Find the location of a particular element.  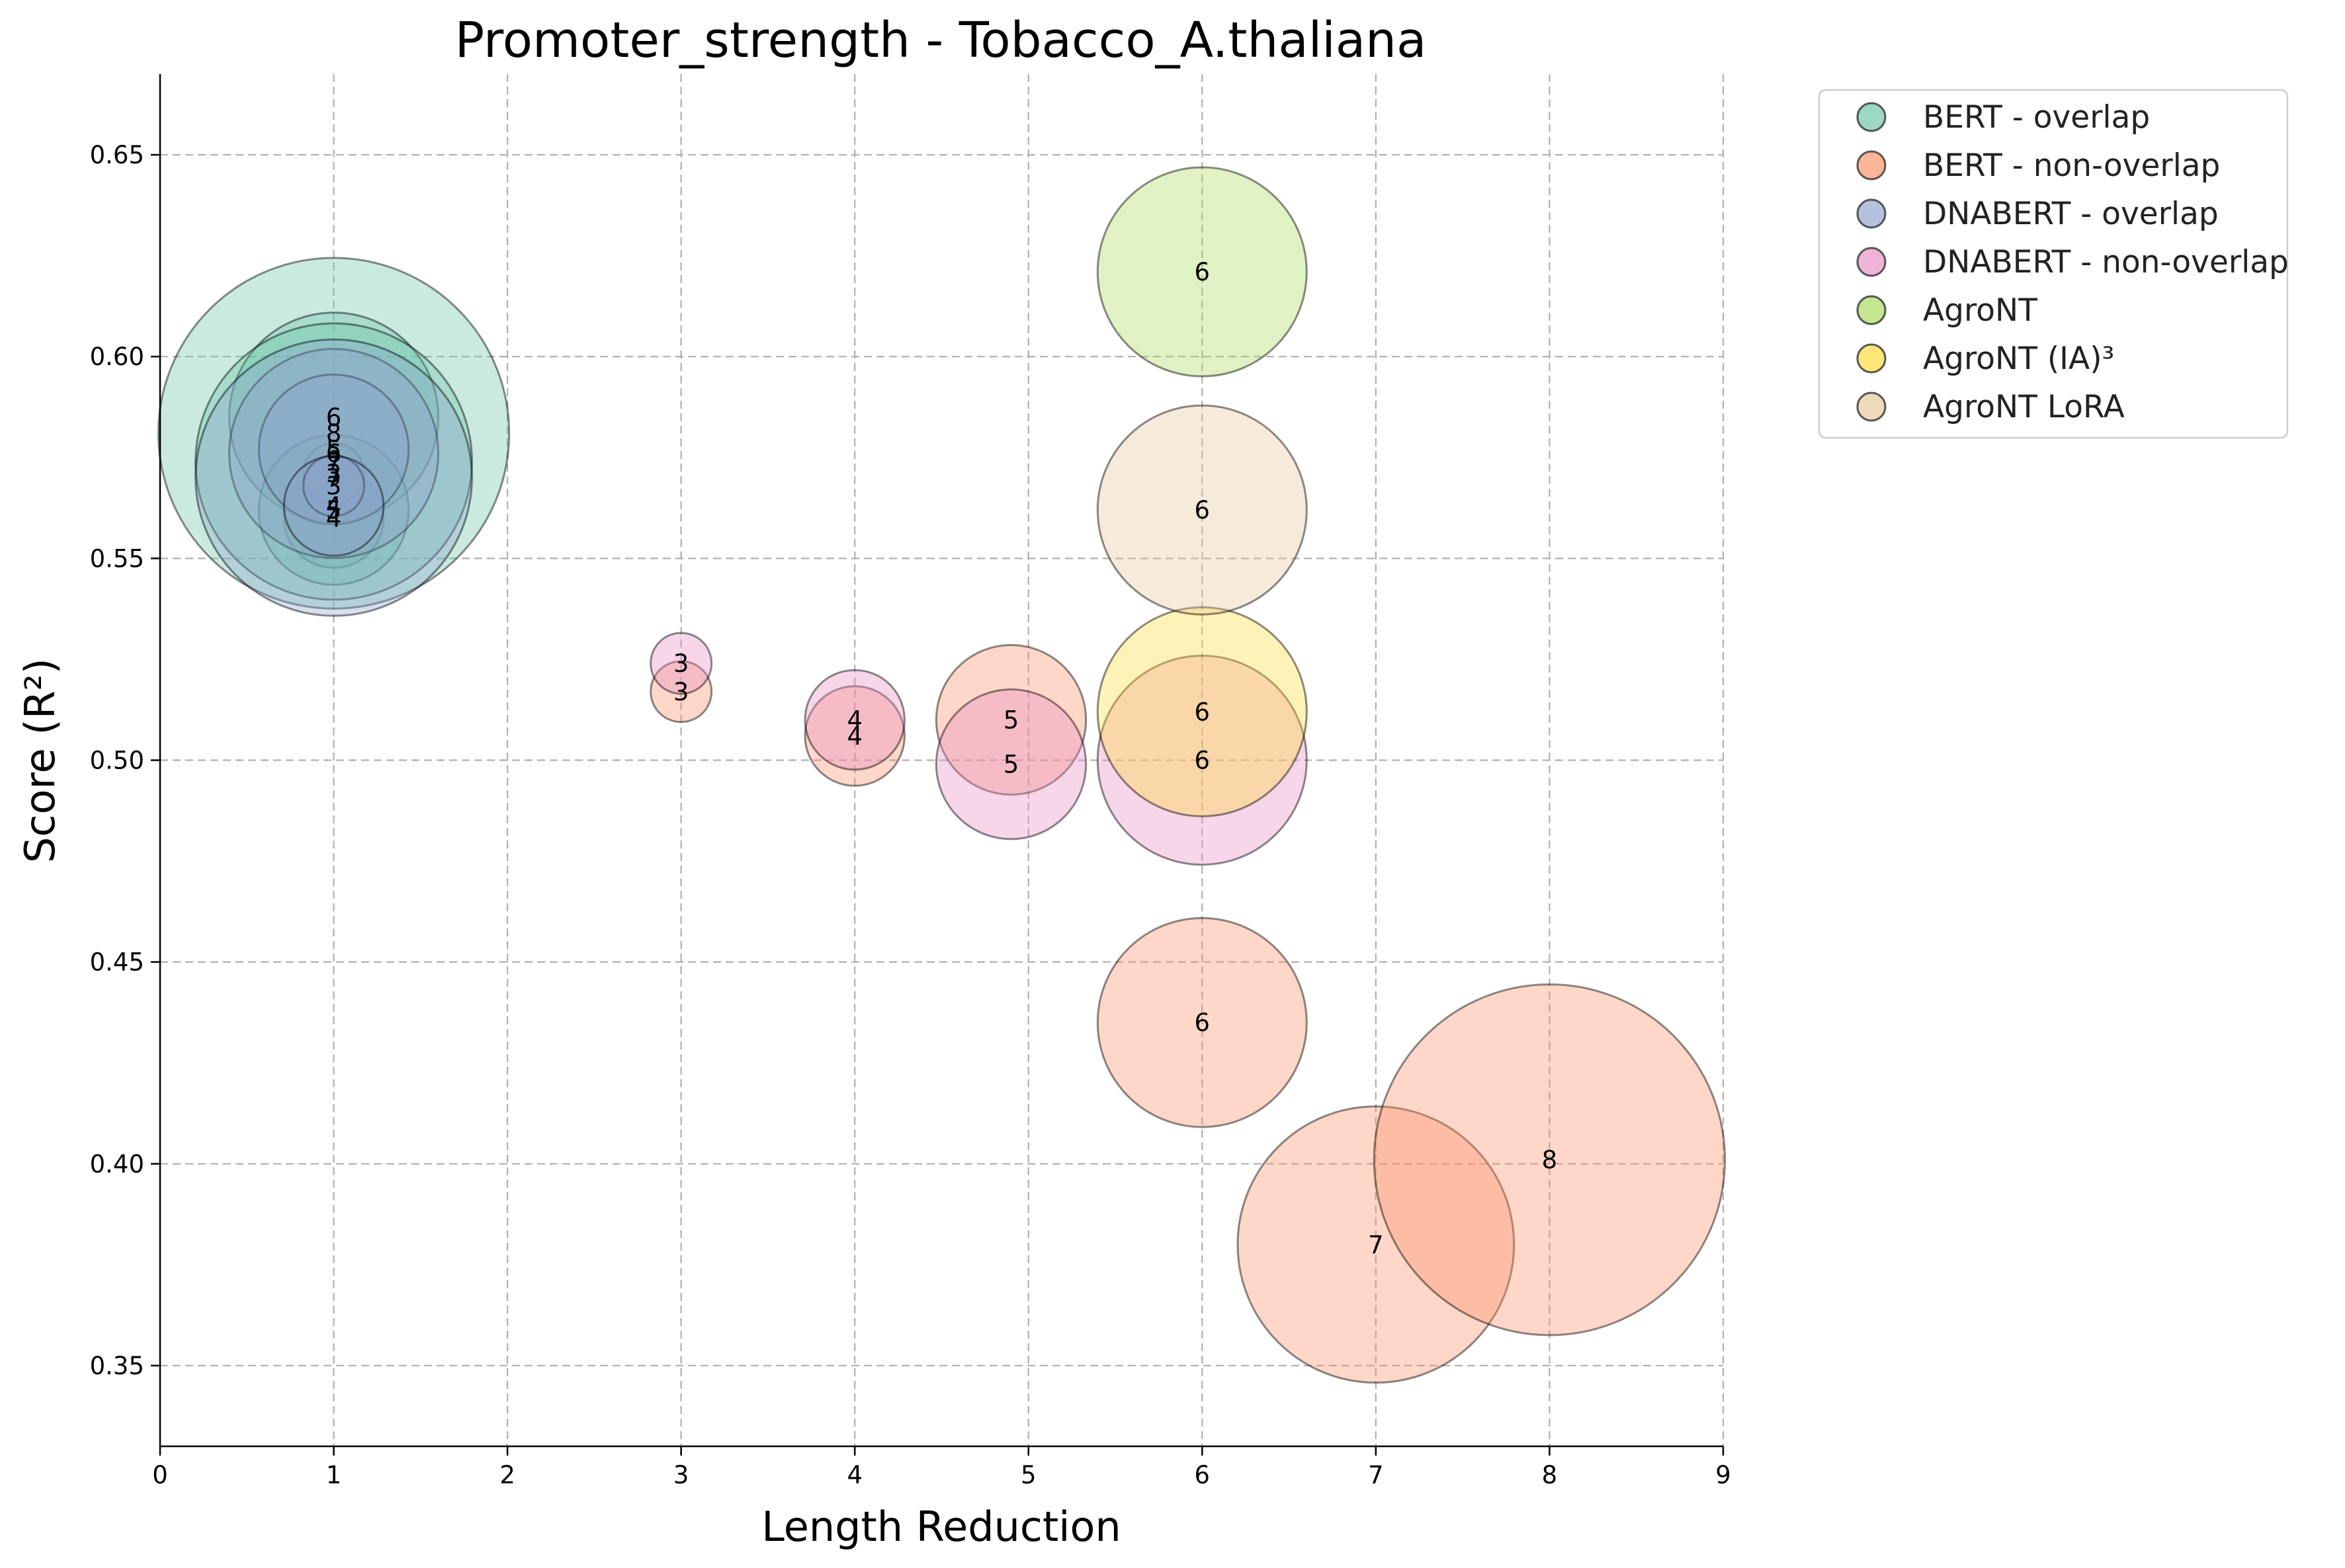

y-axis-label: Score (R²) is located at coordinates (40, 760).